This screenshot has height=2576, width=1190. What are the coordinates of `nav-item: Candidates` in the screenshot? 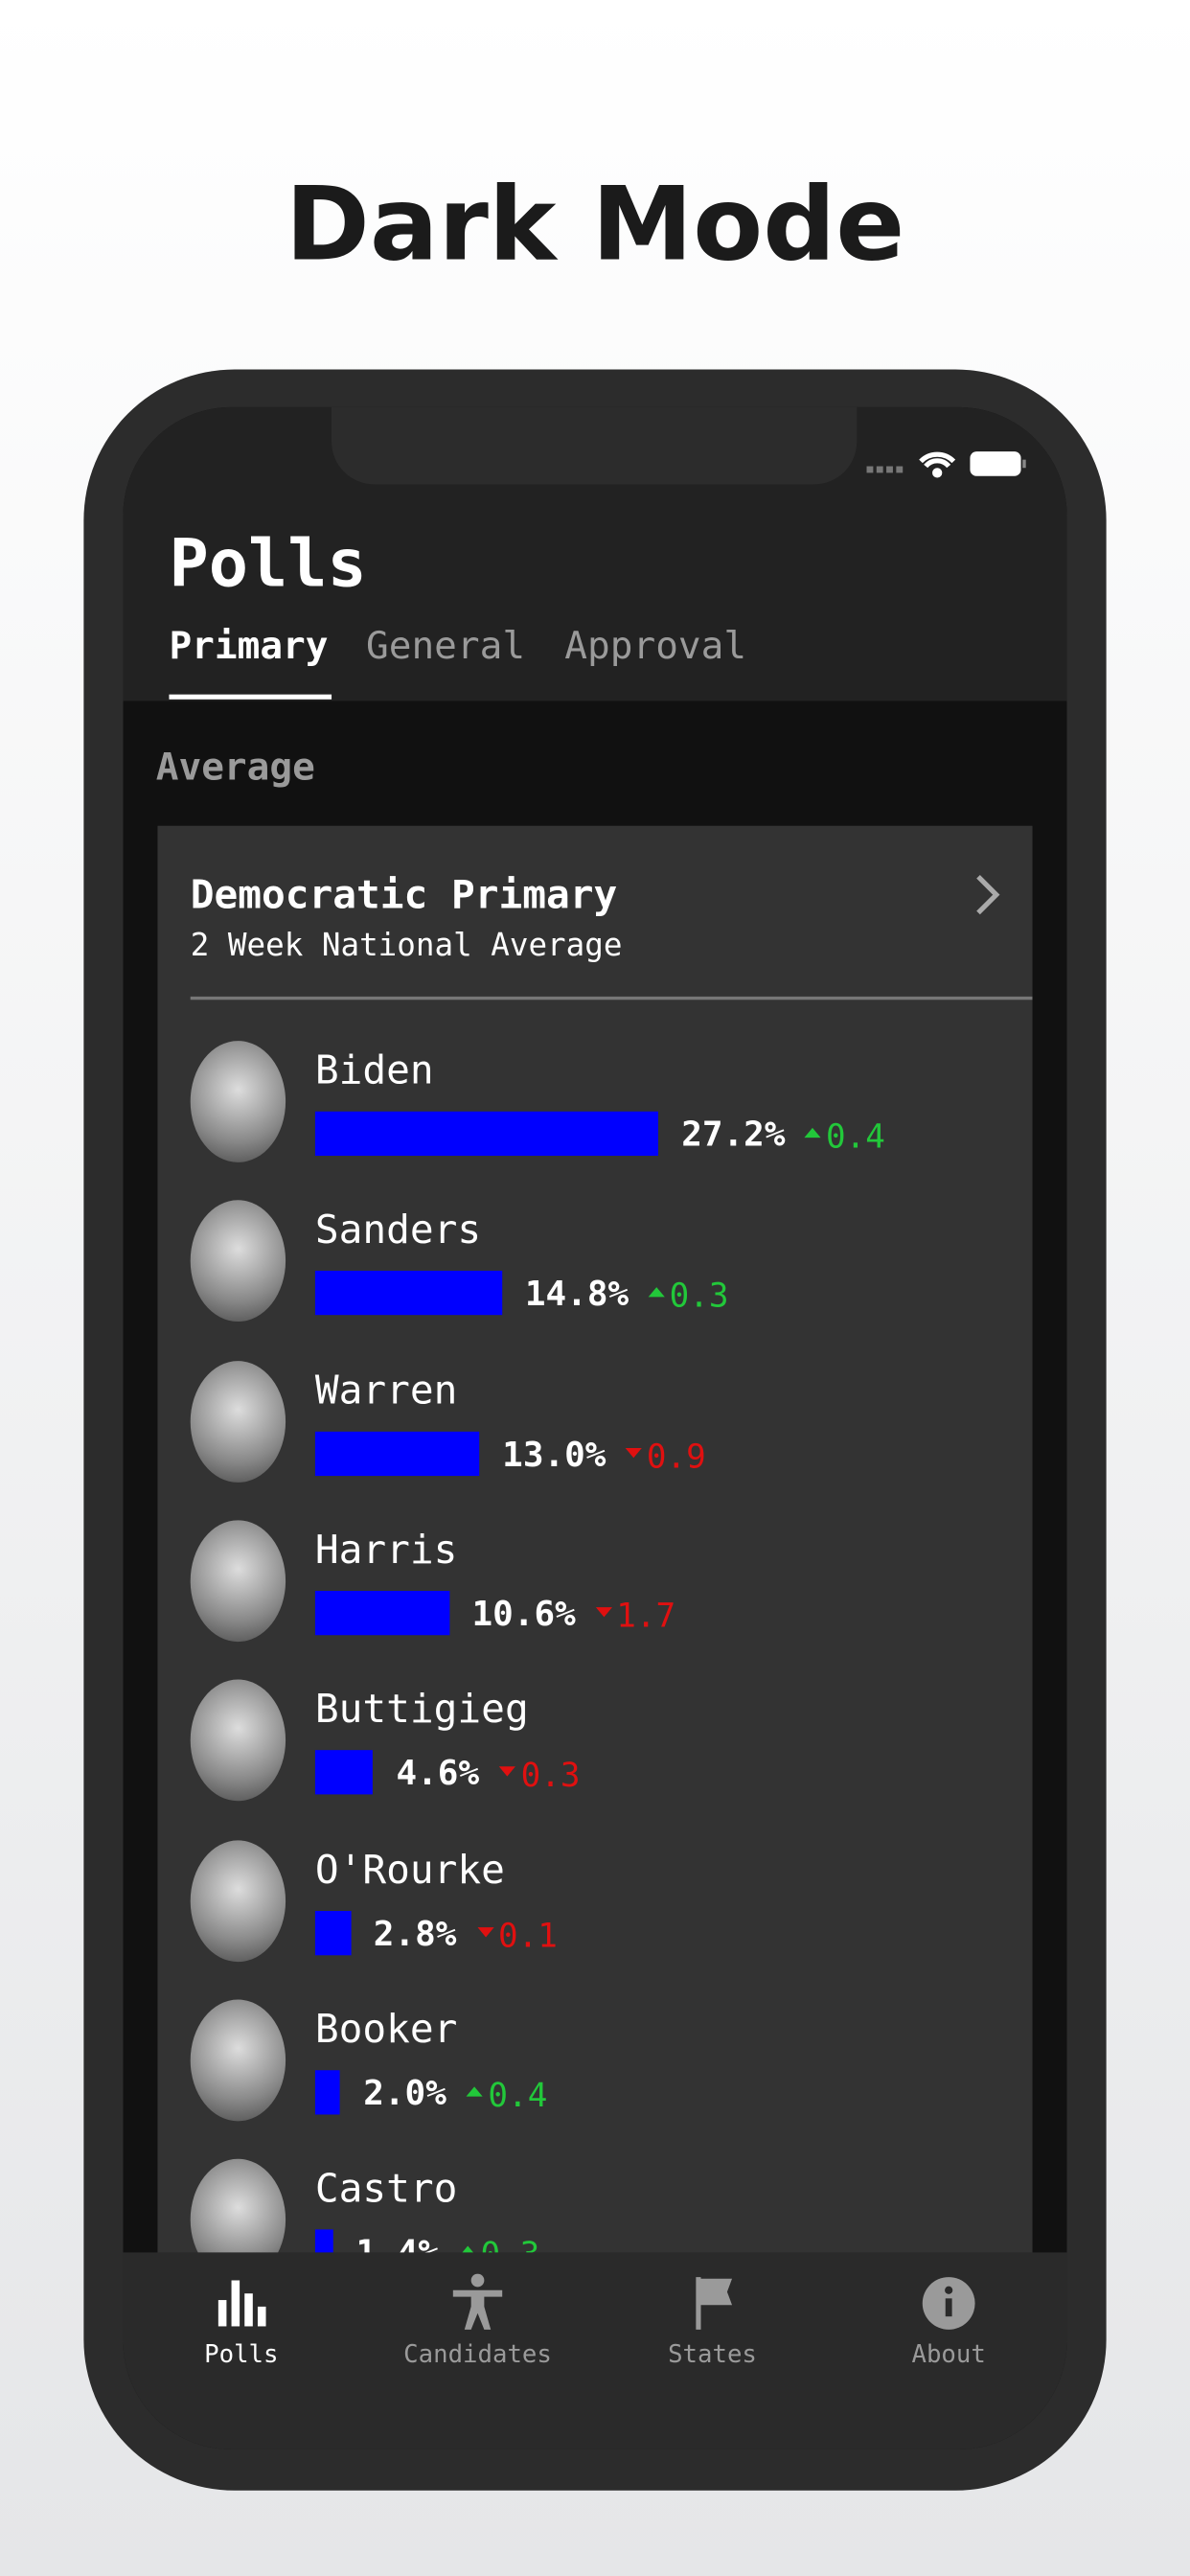 It's located at (478, 2351).